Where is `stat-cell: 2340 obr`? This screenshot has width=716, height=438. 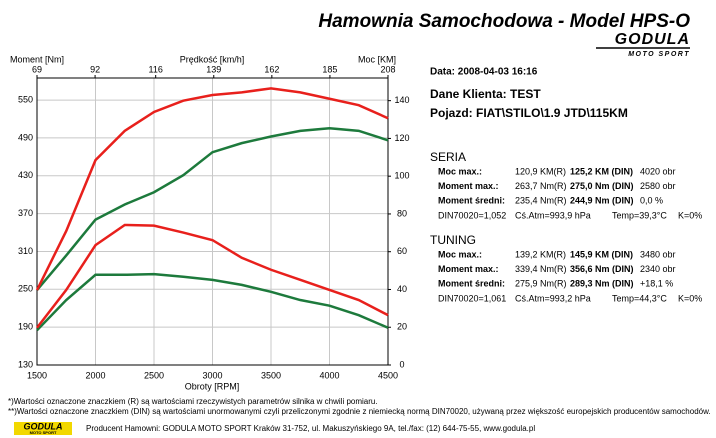 stat-cell: 2340 obr is located at coordinates (658, 269).